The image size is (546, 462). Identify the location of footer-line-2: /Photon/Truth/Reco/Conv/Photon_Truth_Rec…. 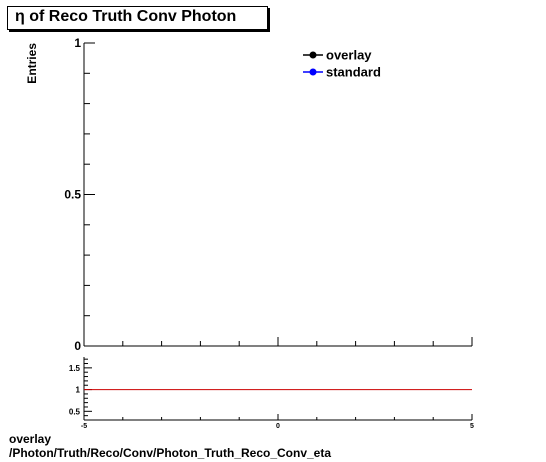
(170, 453).